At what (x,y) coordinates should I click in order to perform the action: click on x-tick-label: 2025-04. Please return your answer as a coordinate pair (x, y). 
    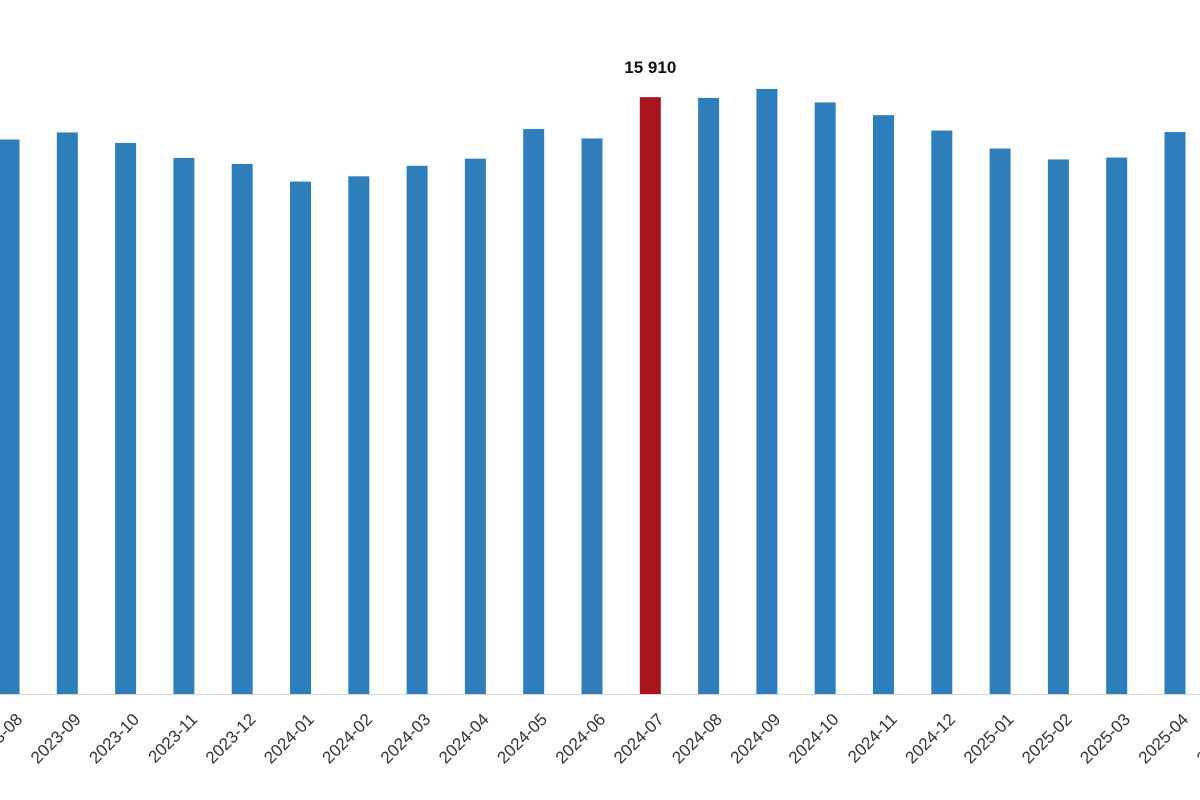
    Looking at the image, I should click on (1164, 739).